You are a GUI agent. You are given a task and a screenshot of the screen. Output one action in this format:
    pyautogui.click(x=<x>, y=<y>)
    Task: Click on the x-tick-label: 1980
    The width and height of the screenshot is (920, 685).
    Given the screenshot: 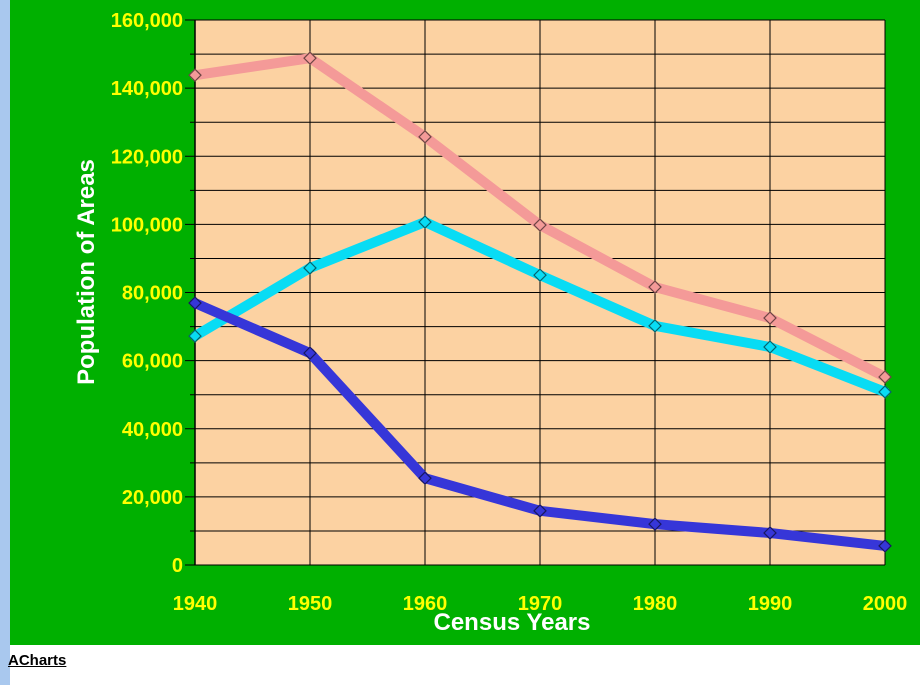 What is the action you would take?
    pyautogui.click(x=655, y=604)
    